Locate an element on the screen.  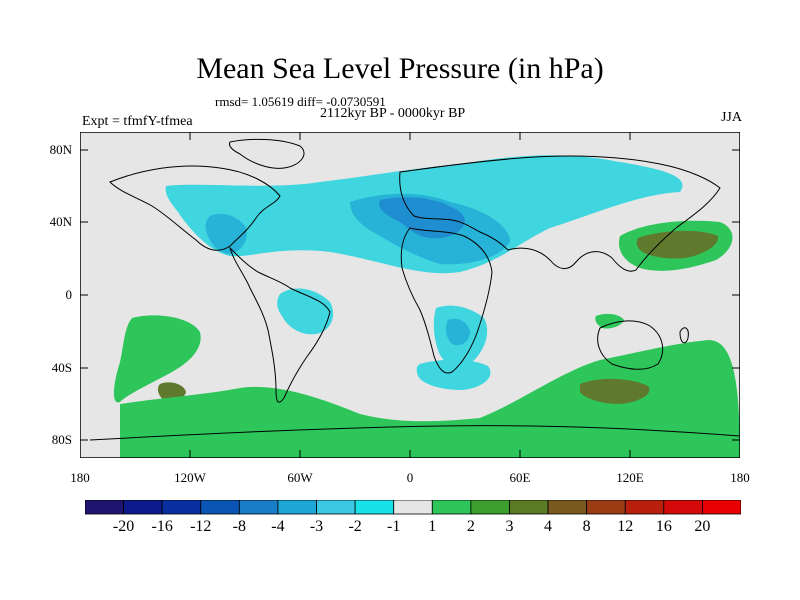
lon-label-180w: 180 is located at coordinates (80, 477).